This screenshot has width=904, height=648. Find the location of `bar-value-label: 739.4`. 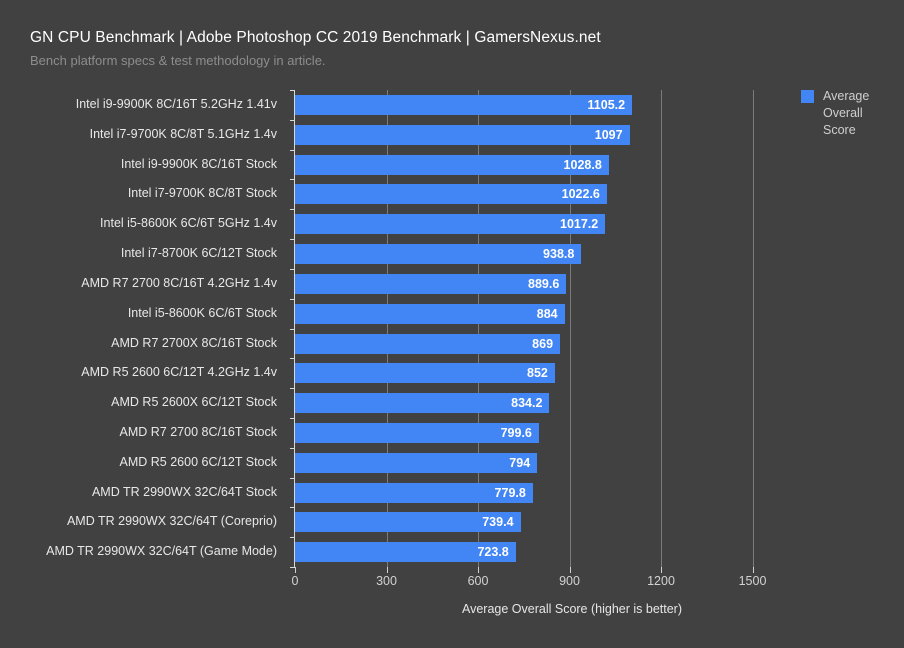

bar-value-label: 739.4 is located at coordinates (498, 522).